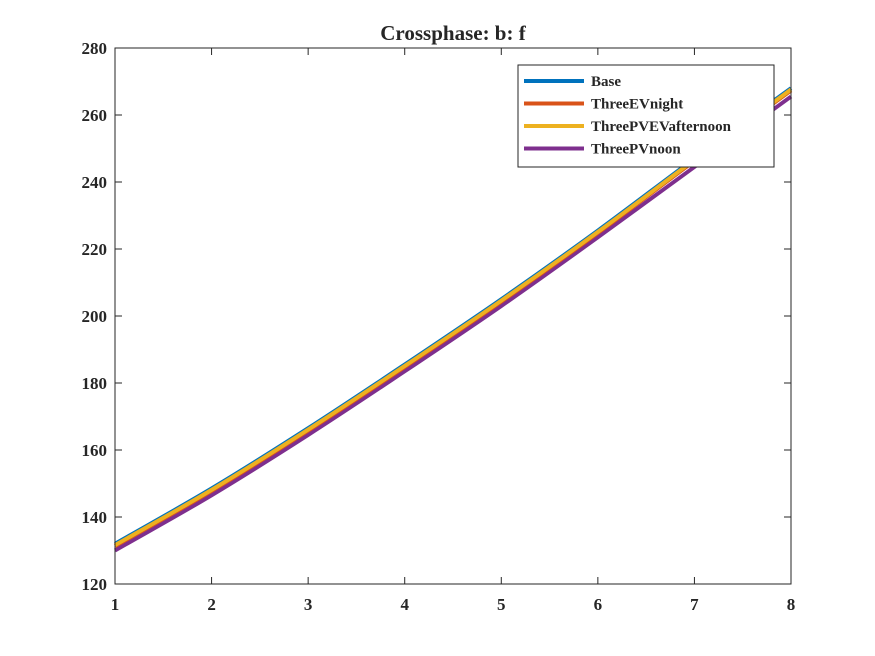 This screenshot has width=875, height=656. I want to click on y-tick-label: 260, so click(95, 115).